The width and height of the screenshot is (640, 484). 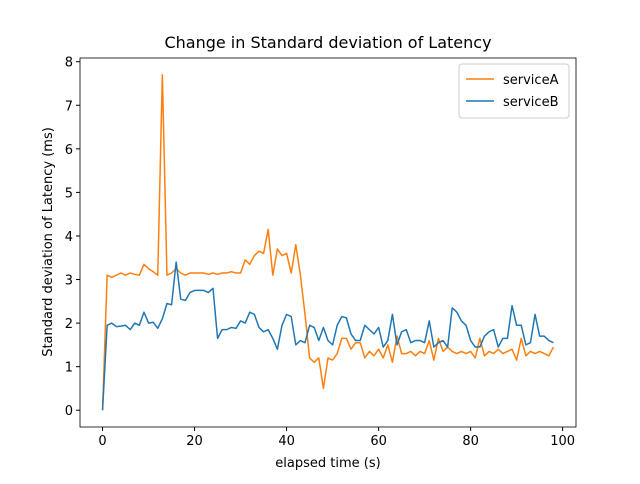 I want to click on y-tick-label: 4, so click(x=69, y=237).